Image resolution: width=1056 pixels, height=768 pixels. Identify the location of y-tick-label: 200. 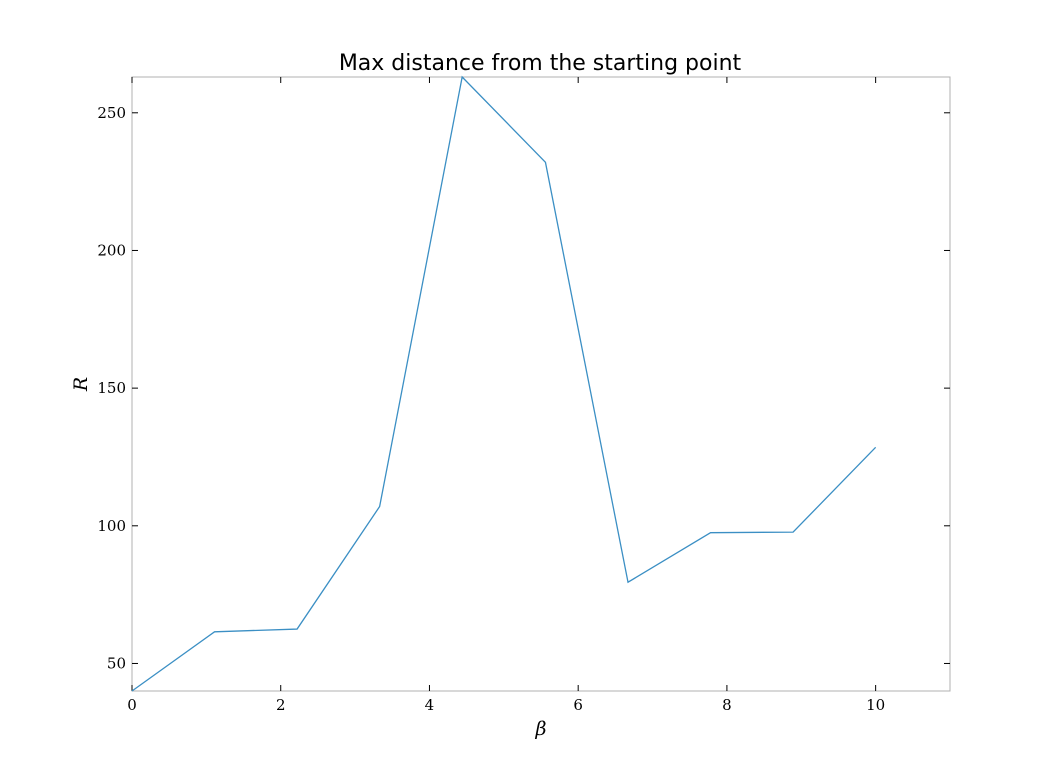
(111, 250).